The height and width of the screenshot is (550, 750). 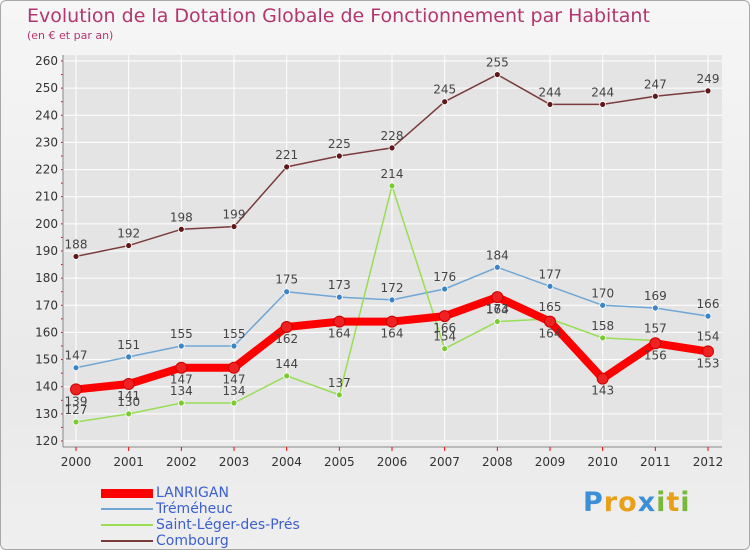 What do you see at coordinates (497, 63) in the screenshot?
I see `data-label: 255` at bounding box center [497, 63].